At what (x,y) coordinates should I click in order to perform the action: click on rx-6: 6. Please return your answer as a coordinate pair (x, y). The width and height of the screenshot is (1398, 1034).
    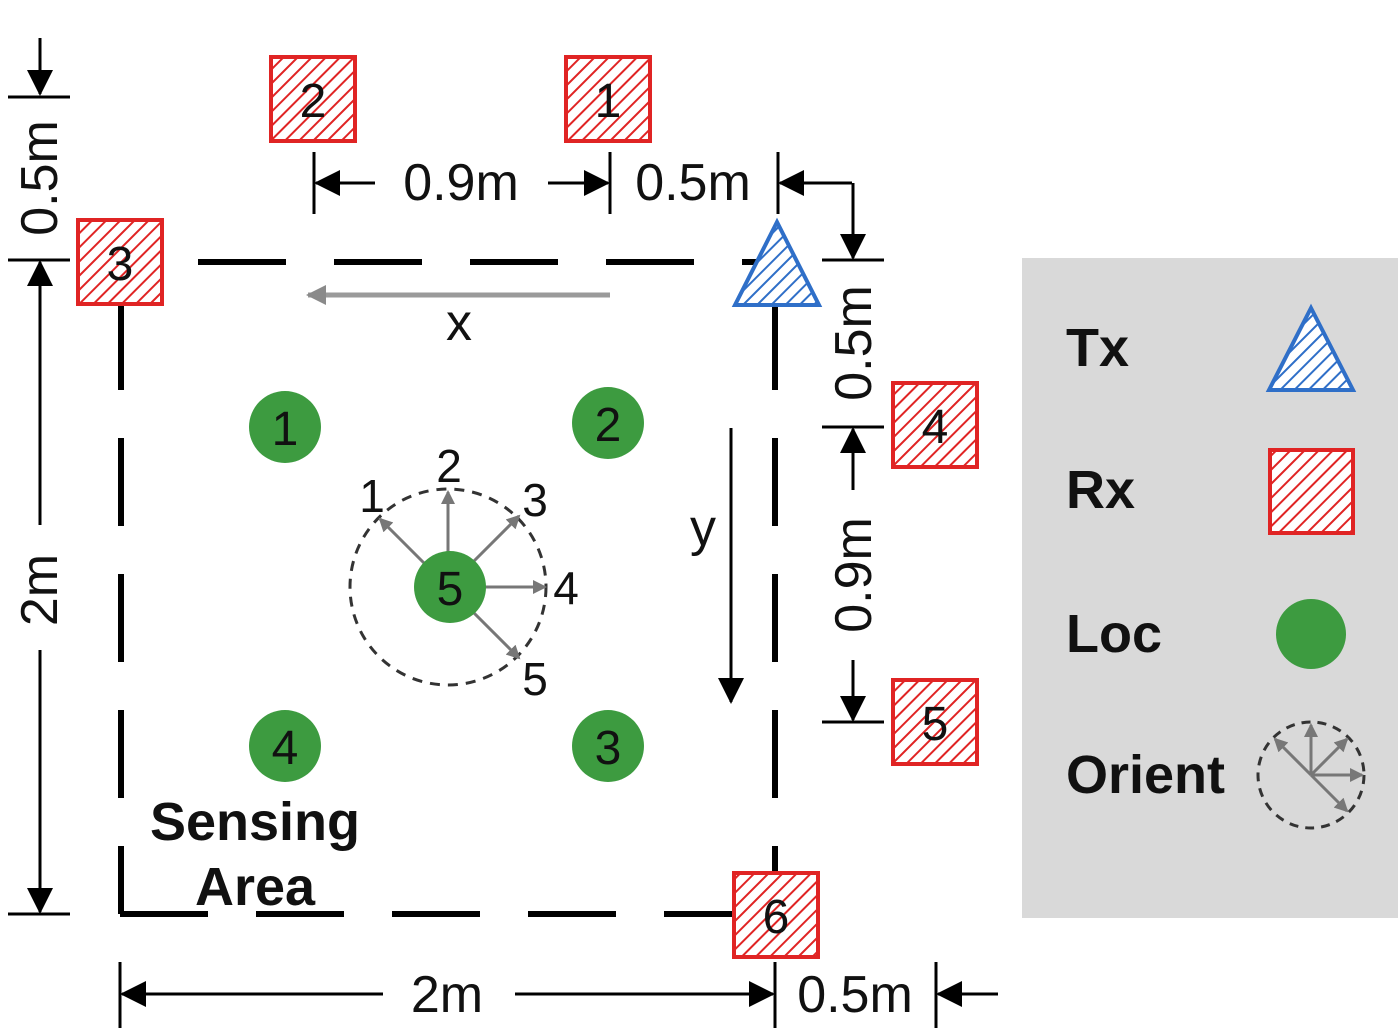
    Looking at the image, I should click on (776, 915).